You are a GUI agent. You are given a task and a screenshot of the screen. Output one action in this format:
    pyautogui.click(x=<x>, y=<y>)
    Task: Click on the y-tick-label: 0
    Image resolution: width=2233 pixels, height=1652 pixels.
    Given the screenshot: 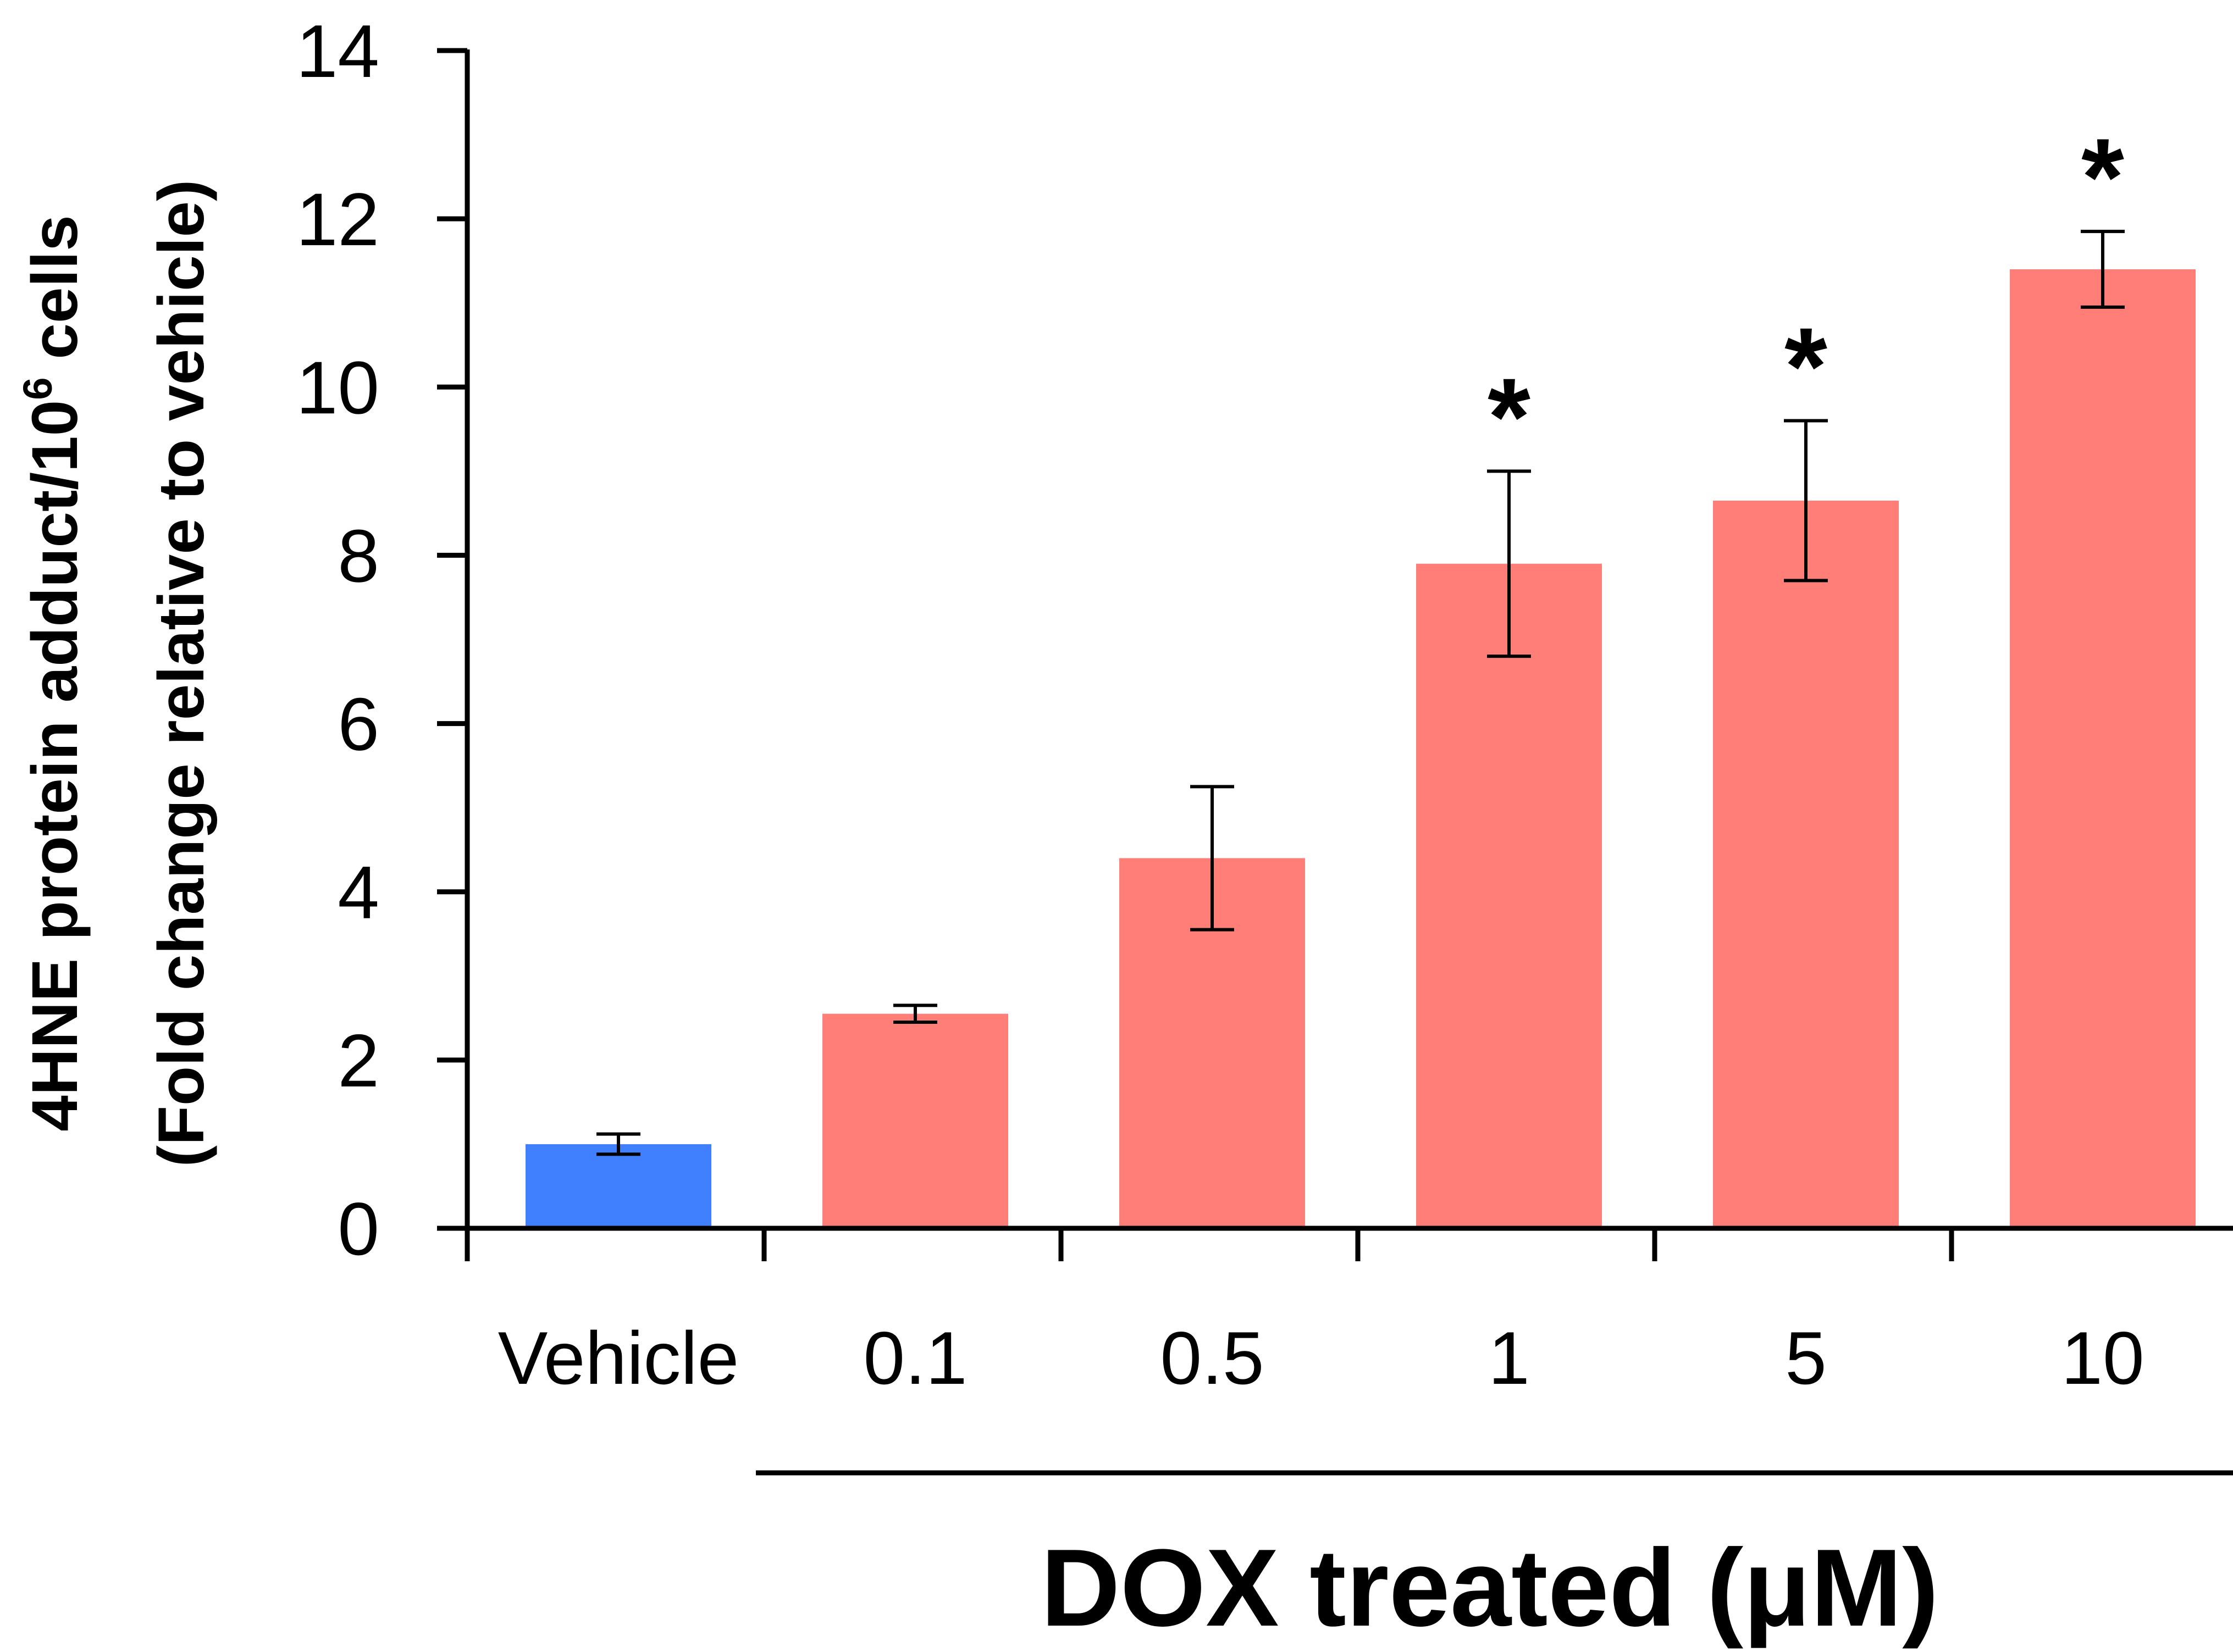 What is the action you would take?
    pyautogui.click(x=358, y=1229)
    